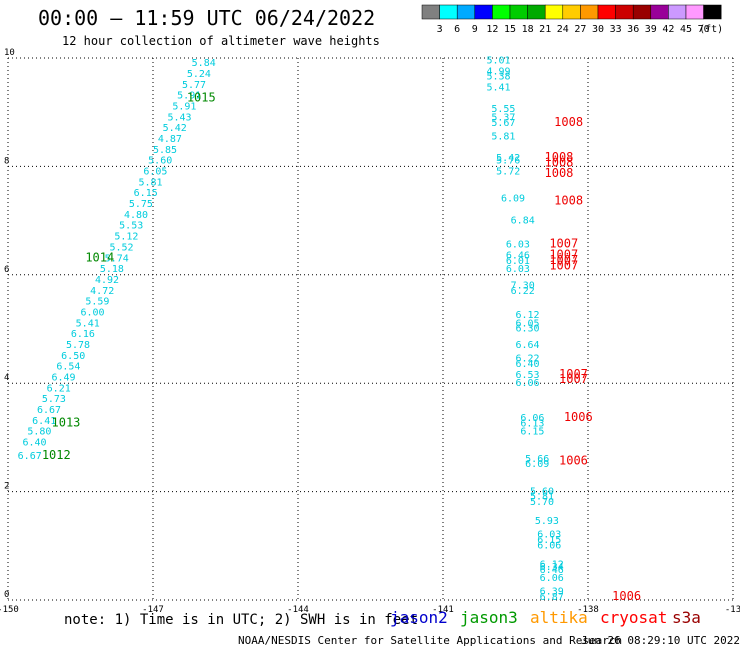 This screenshot has width=740, height=650. What do you see at coordinates (686, 617) in the screenshot?
I see `sat-label-s3a: s3a` at bounding box center [686, 617].